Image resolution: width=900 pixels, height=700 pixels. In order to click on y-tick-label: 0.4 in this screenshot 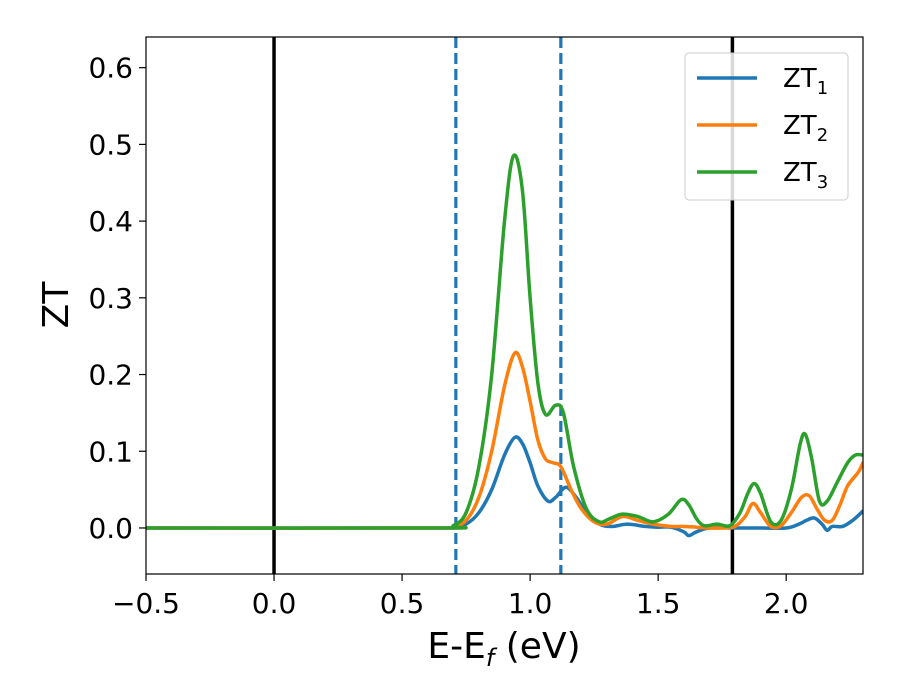, I will do `click(110, 221)`.